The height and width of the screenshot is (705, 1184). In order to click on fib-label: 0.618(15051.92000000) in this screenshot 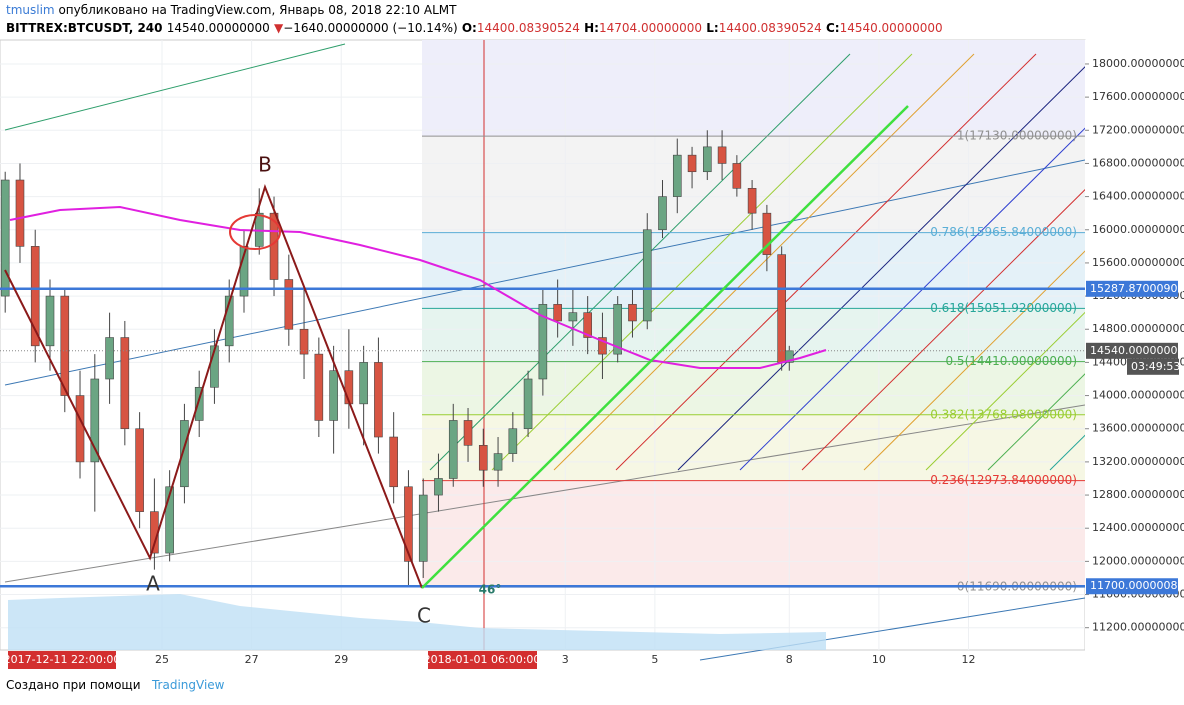, I will do `click(1003, 308)`.